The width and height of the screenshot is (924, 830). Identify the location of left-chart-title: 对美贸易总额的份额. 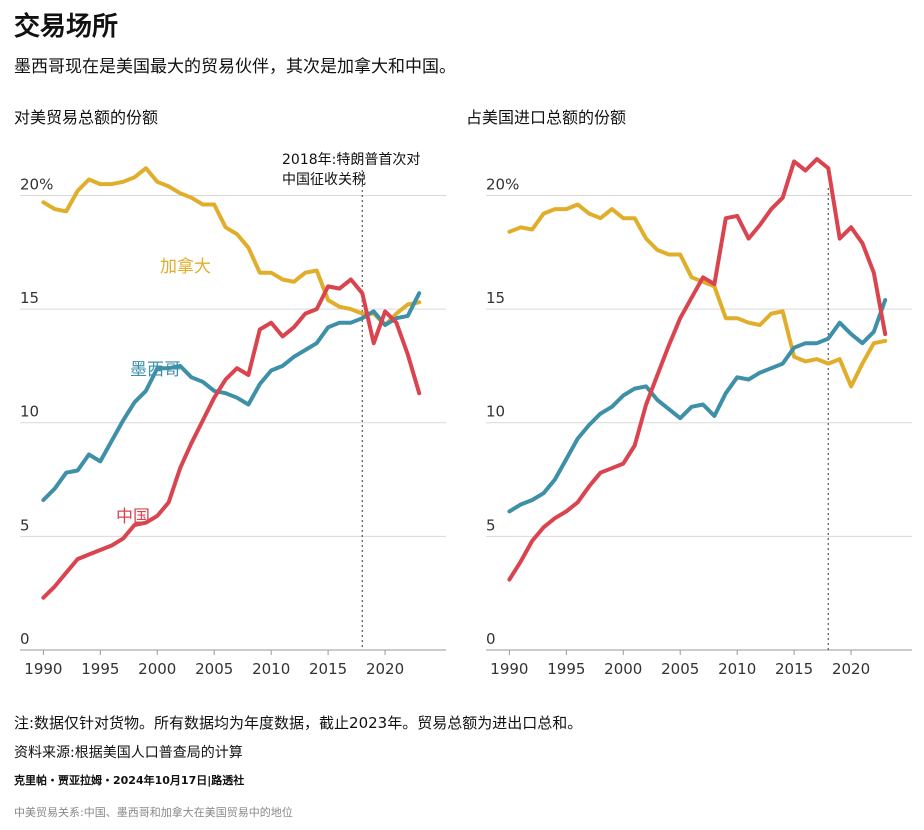
(86, 117).